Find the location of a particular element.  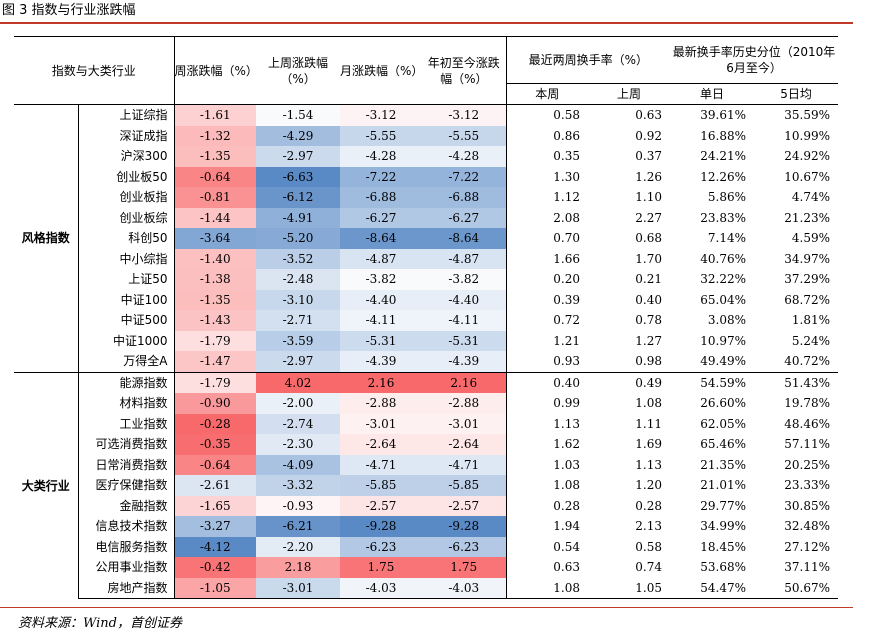

header-category: 指数与大类行业 is located at coordinates (94, 70).